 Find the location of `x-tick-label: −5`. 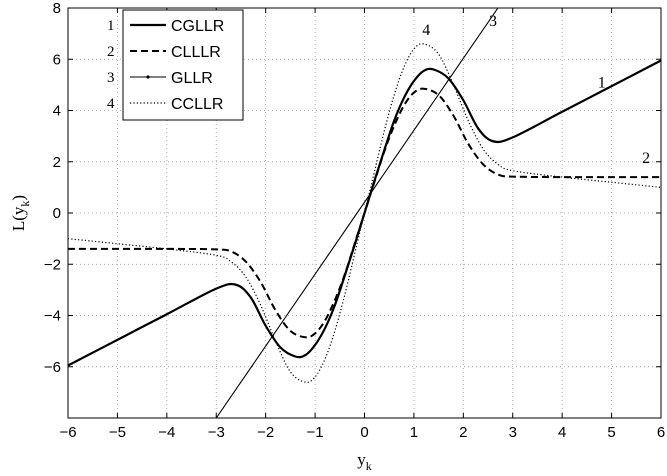

x-tick-label: −5 is located at coordinates (117, 432).